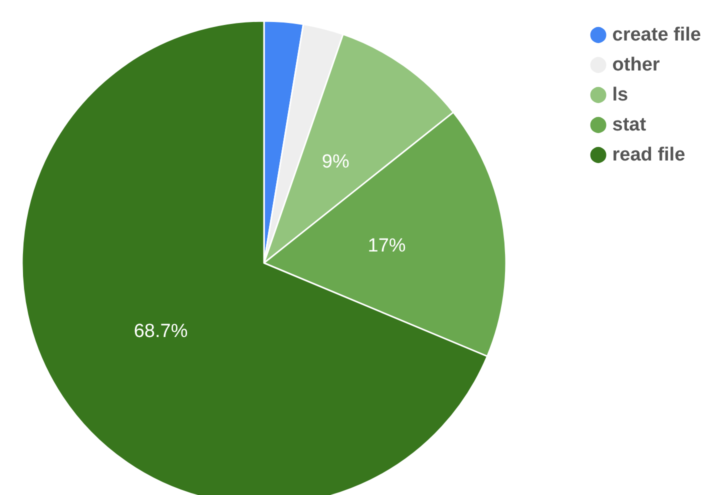 The width and height of the screenshot is (718, 495). I want to click on data-label: 9%, so click(336, 161).